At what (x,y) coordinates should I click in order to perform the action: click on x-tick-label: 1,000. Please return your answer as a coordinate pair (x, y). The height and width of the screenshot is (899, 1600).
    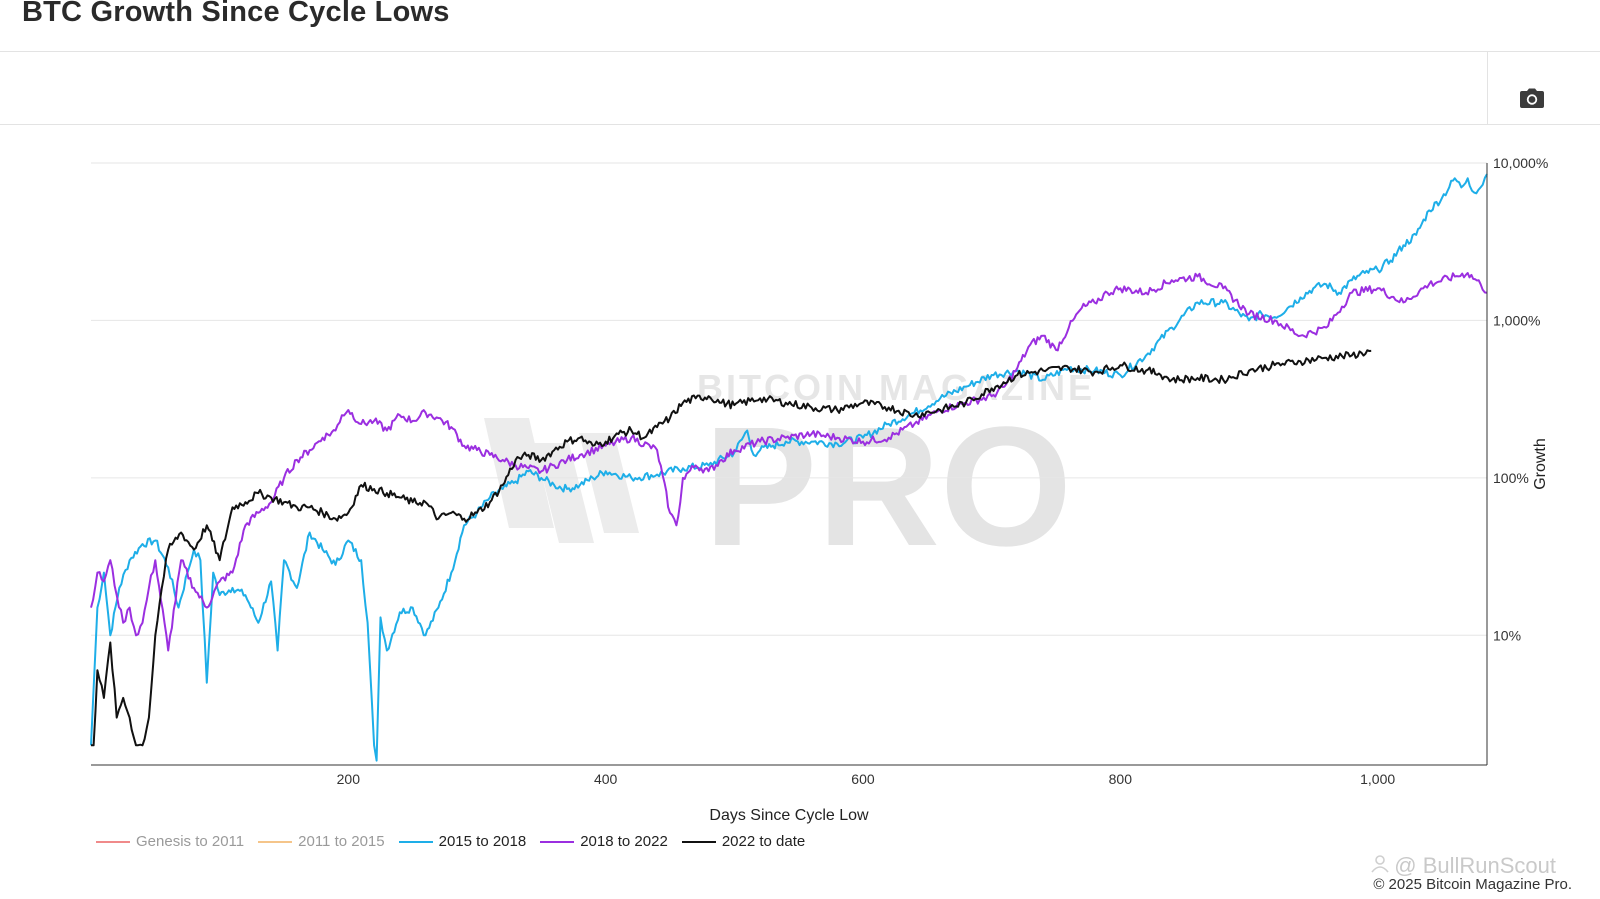
    Looking at the image, I should click on (1377, 779).